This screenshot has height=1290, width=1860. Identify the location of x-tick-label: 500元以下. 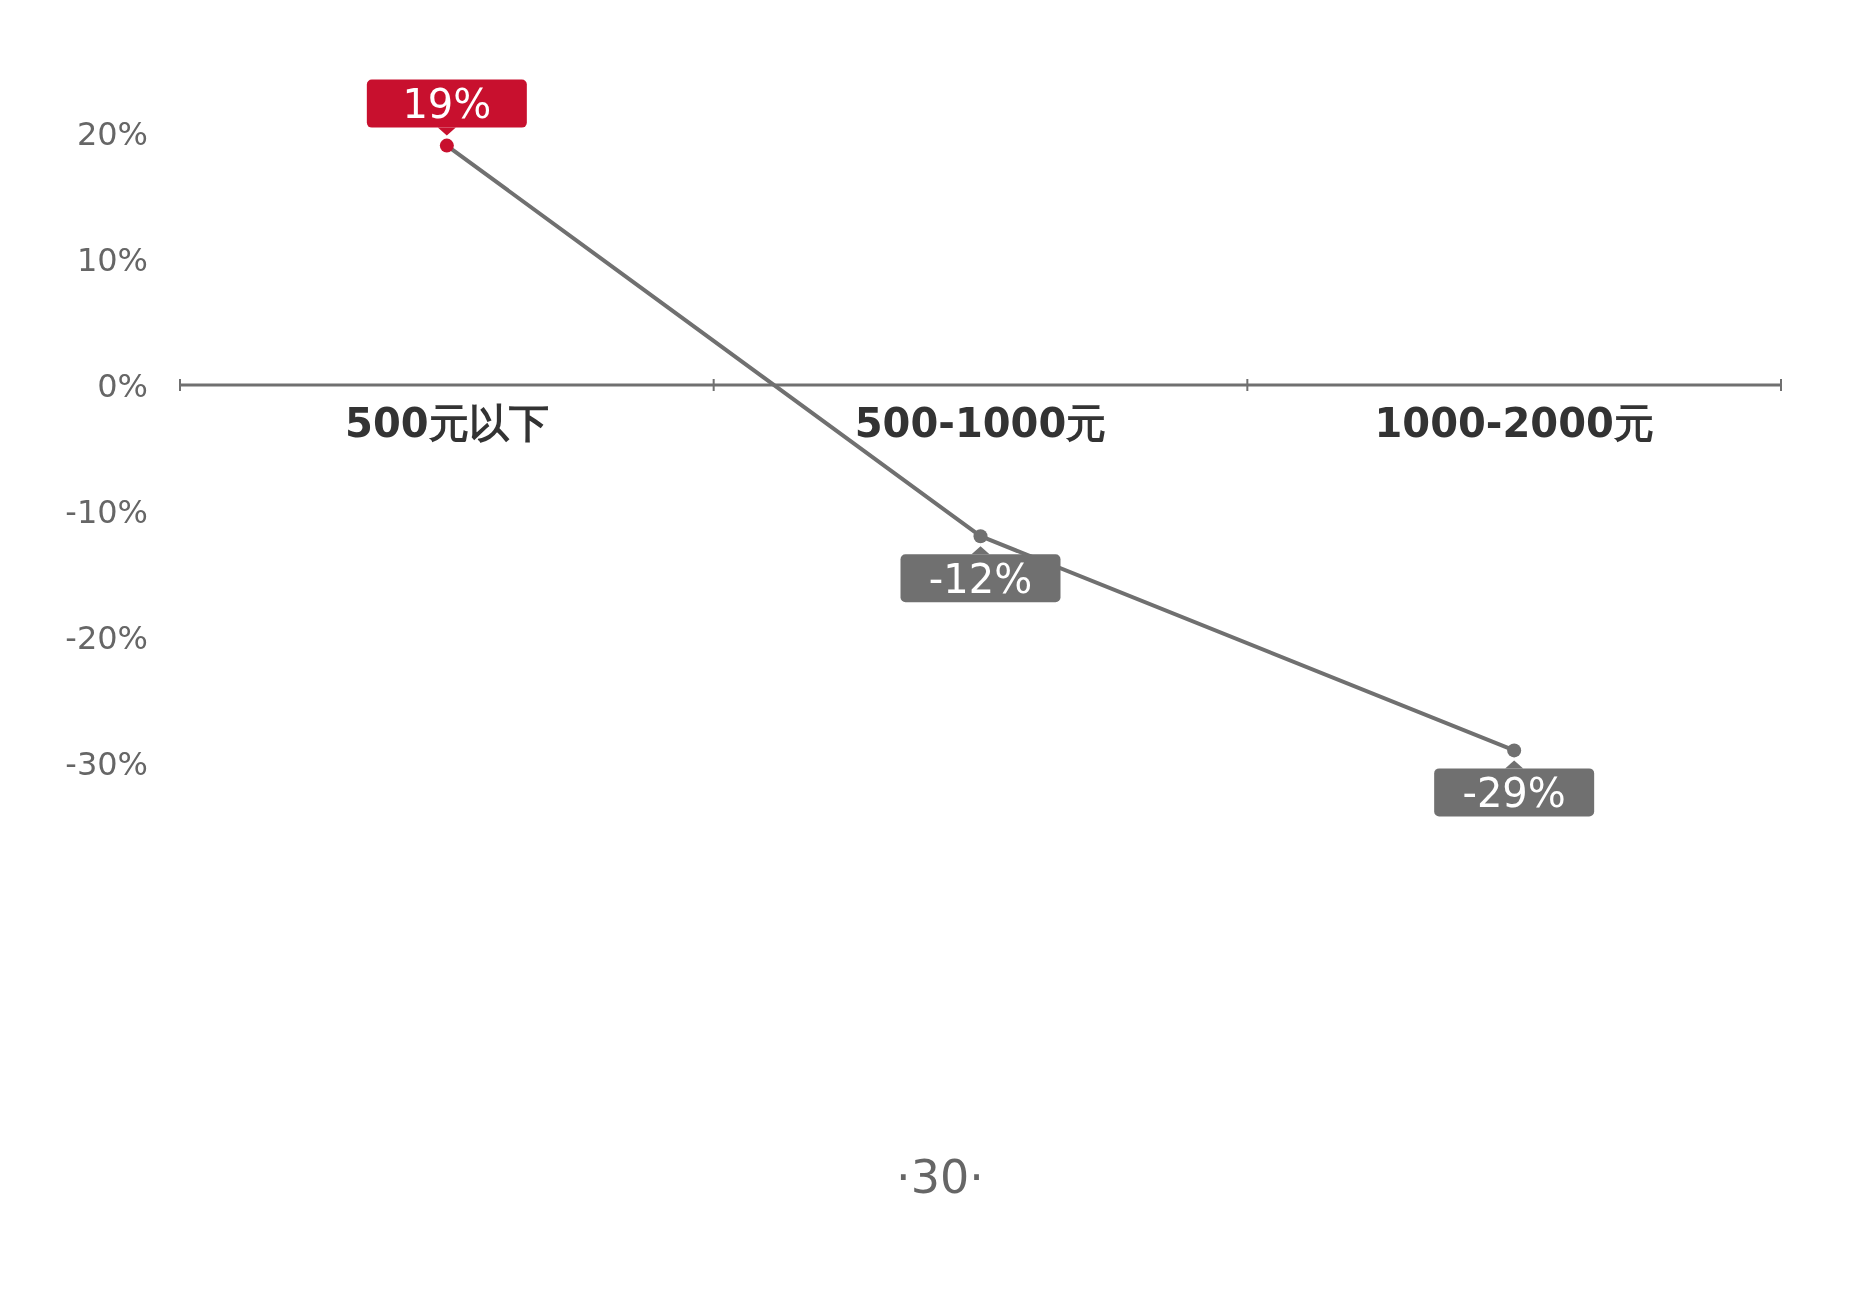
(447, 423).